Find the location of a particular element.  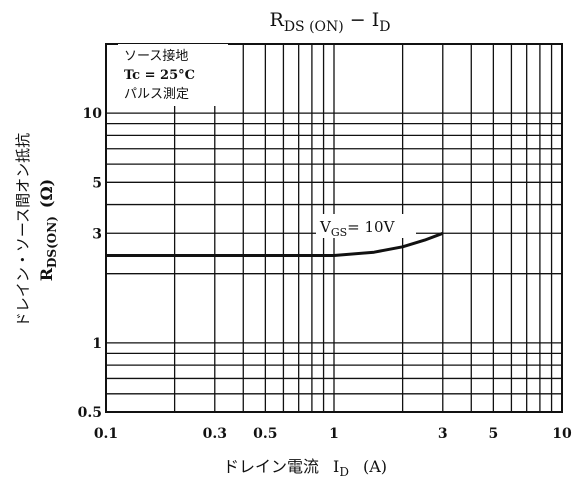

x-tick-label: 0.3 is located at coordinates (215, 434).